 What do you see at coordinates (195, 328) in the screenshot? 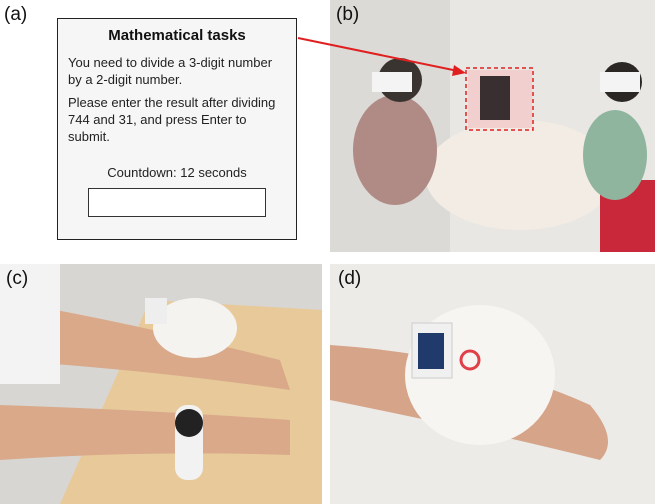
I see `plush` at bounding box center [195, 328].